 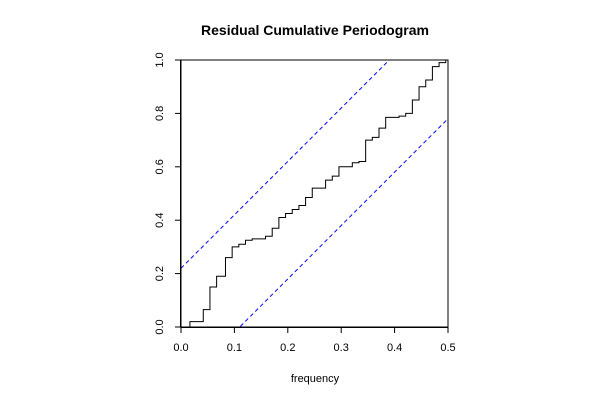 What do you see at coordinates (394, 348) in the screenshot?
I see `x-tick-label: 0.4` at bounding box center [394, 348].